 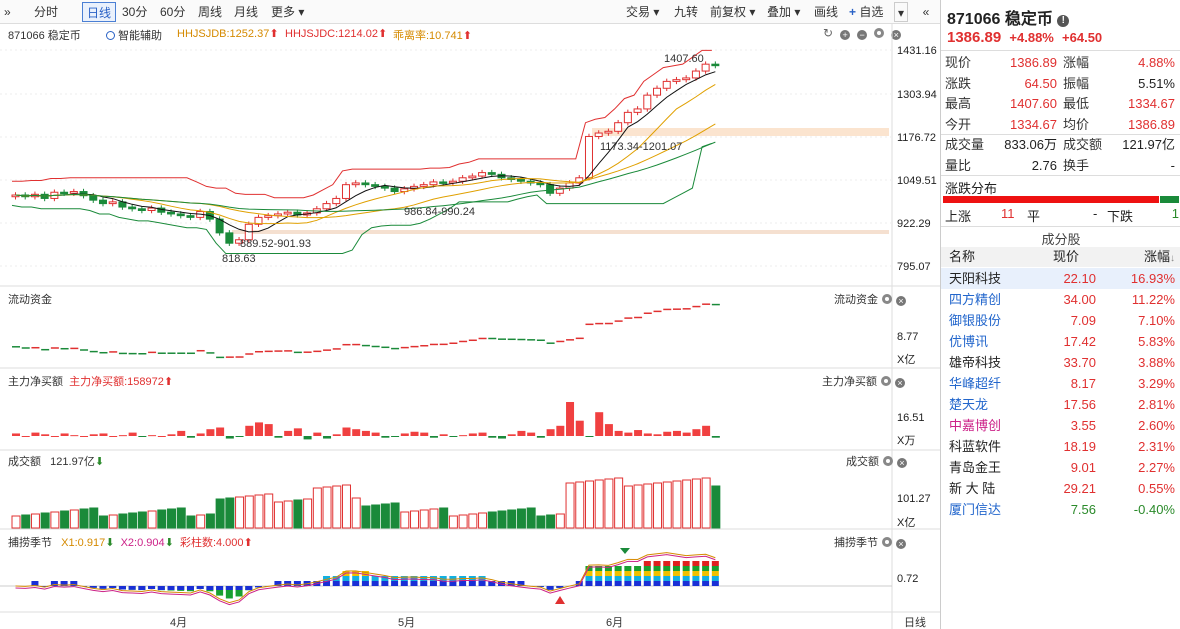 I want to click on col-price: 现价, so click(x=1066, y=256).